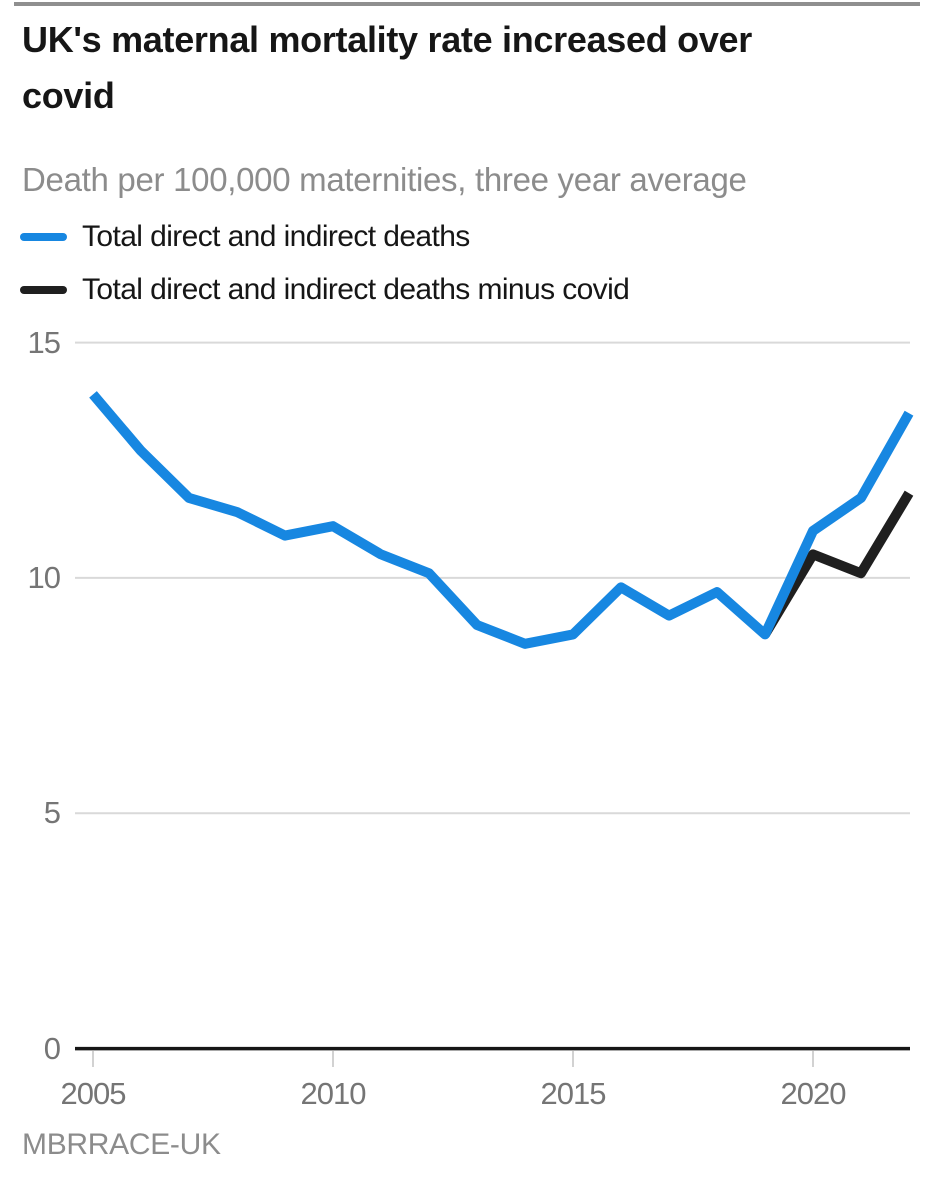  Describe the element at coordinates (813, 1093) in the screenshot. I see `x-tick-label-2020: 2020` at that location.